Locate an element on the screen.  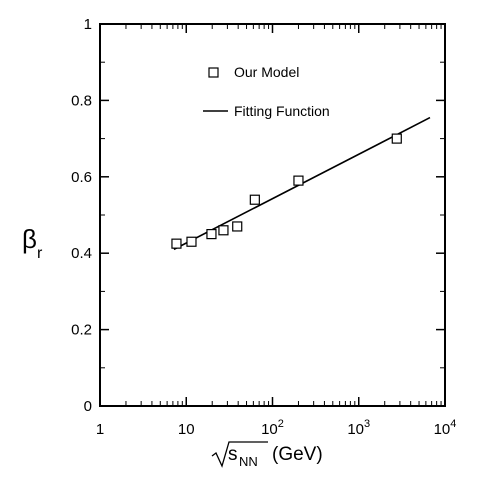
x-tick-label: 10³ is located at coordinates (358, 428).